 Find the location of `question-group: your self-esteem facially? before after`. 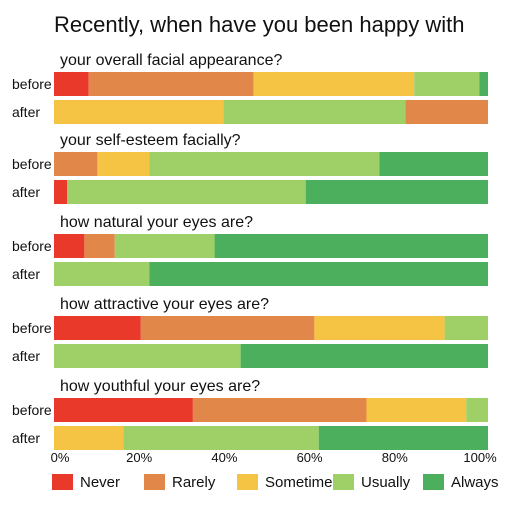

question-group: your self-esteem facially? before after is located at coordinates (250, 168).